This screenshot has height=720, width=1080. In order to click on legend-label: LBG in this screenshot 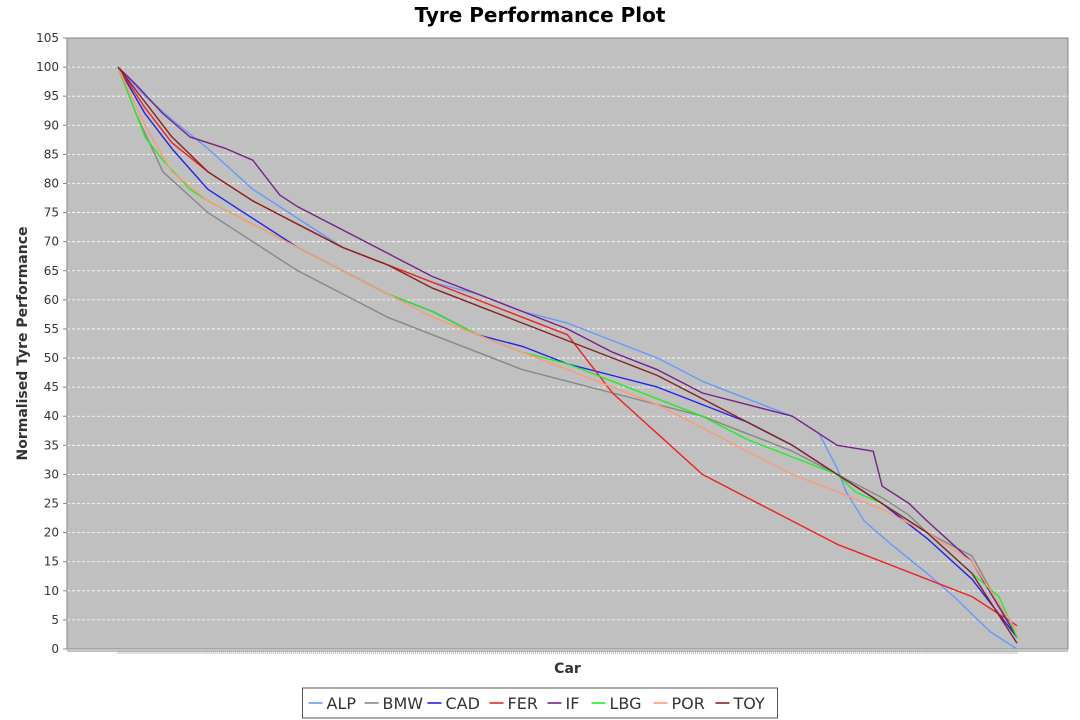, I will do `click(626, 703)`.